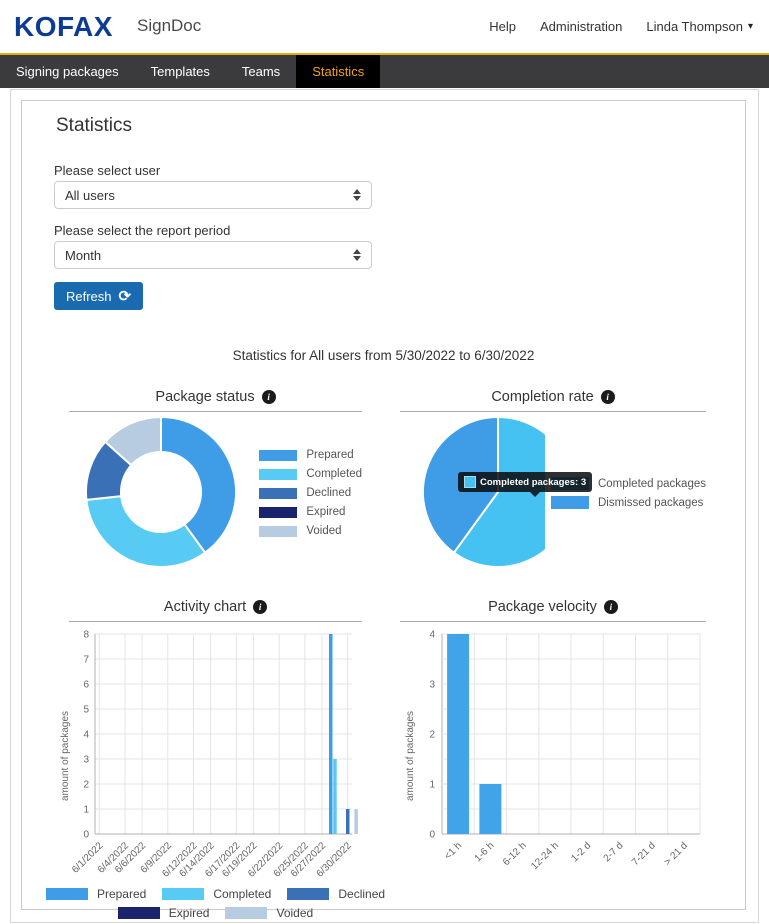 The height and width of the screenshot is (924, 769). Describe the element at coordinates (338, 71) in the screenshot. I see `nav-tab-statistics: Statistics` at that location.